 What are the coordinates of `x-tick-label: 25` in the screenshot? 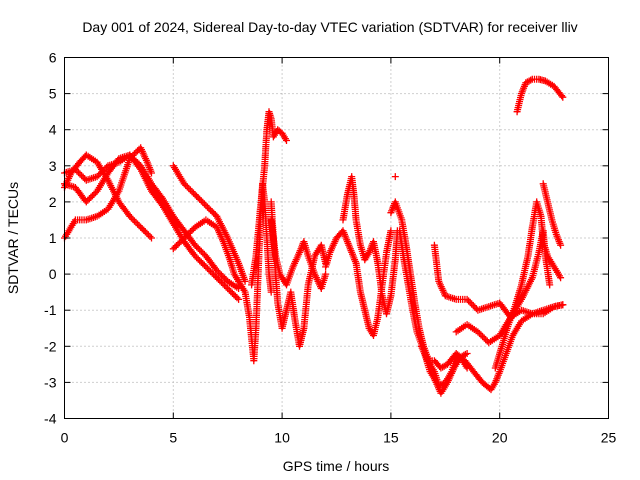 It's located at (609, 438).